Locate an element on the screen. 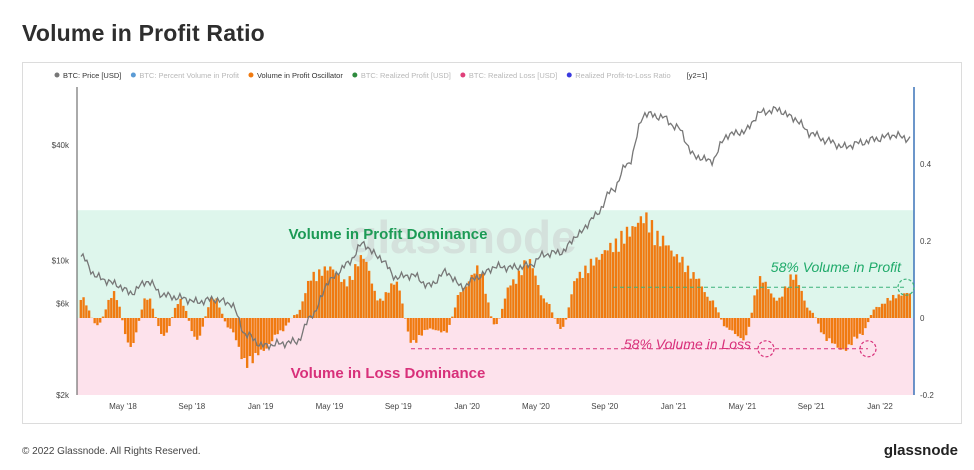 The height and width of the screenshot is (470, 974). legend-item: BTC: Percent Volume in Profit is located at coordinates (185, 75).